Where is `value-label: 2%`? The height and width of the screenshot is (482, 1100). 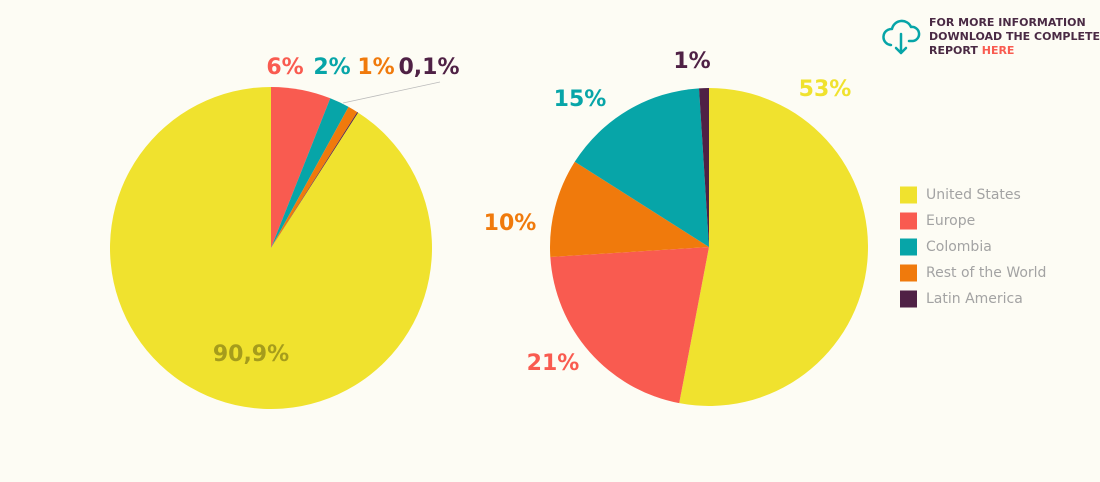
value-label: 2% is located at coordinates (331, 67).